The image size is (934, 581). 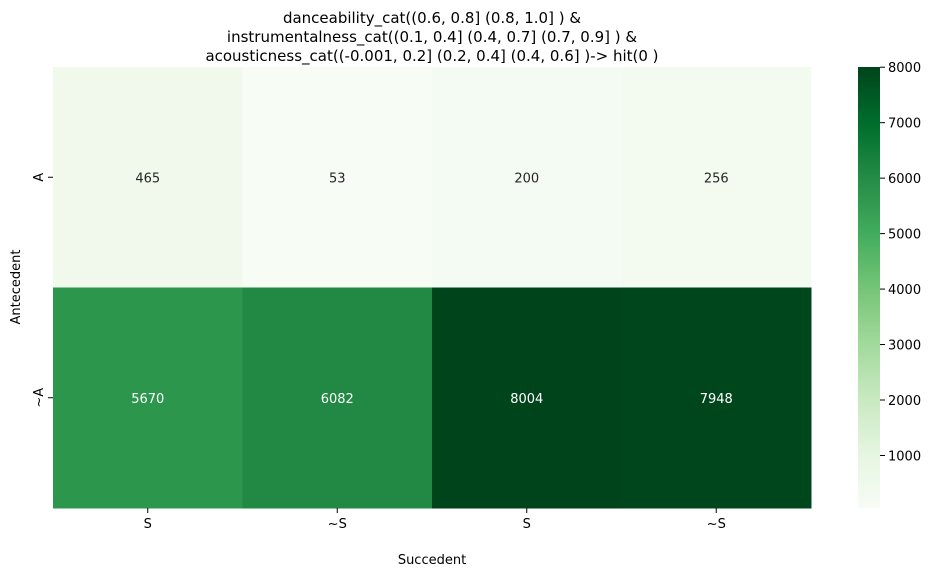 I want to click on colorbar-tick-label: 6000, so click(x=904, y=179).